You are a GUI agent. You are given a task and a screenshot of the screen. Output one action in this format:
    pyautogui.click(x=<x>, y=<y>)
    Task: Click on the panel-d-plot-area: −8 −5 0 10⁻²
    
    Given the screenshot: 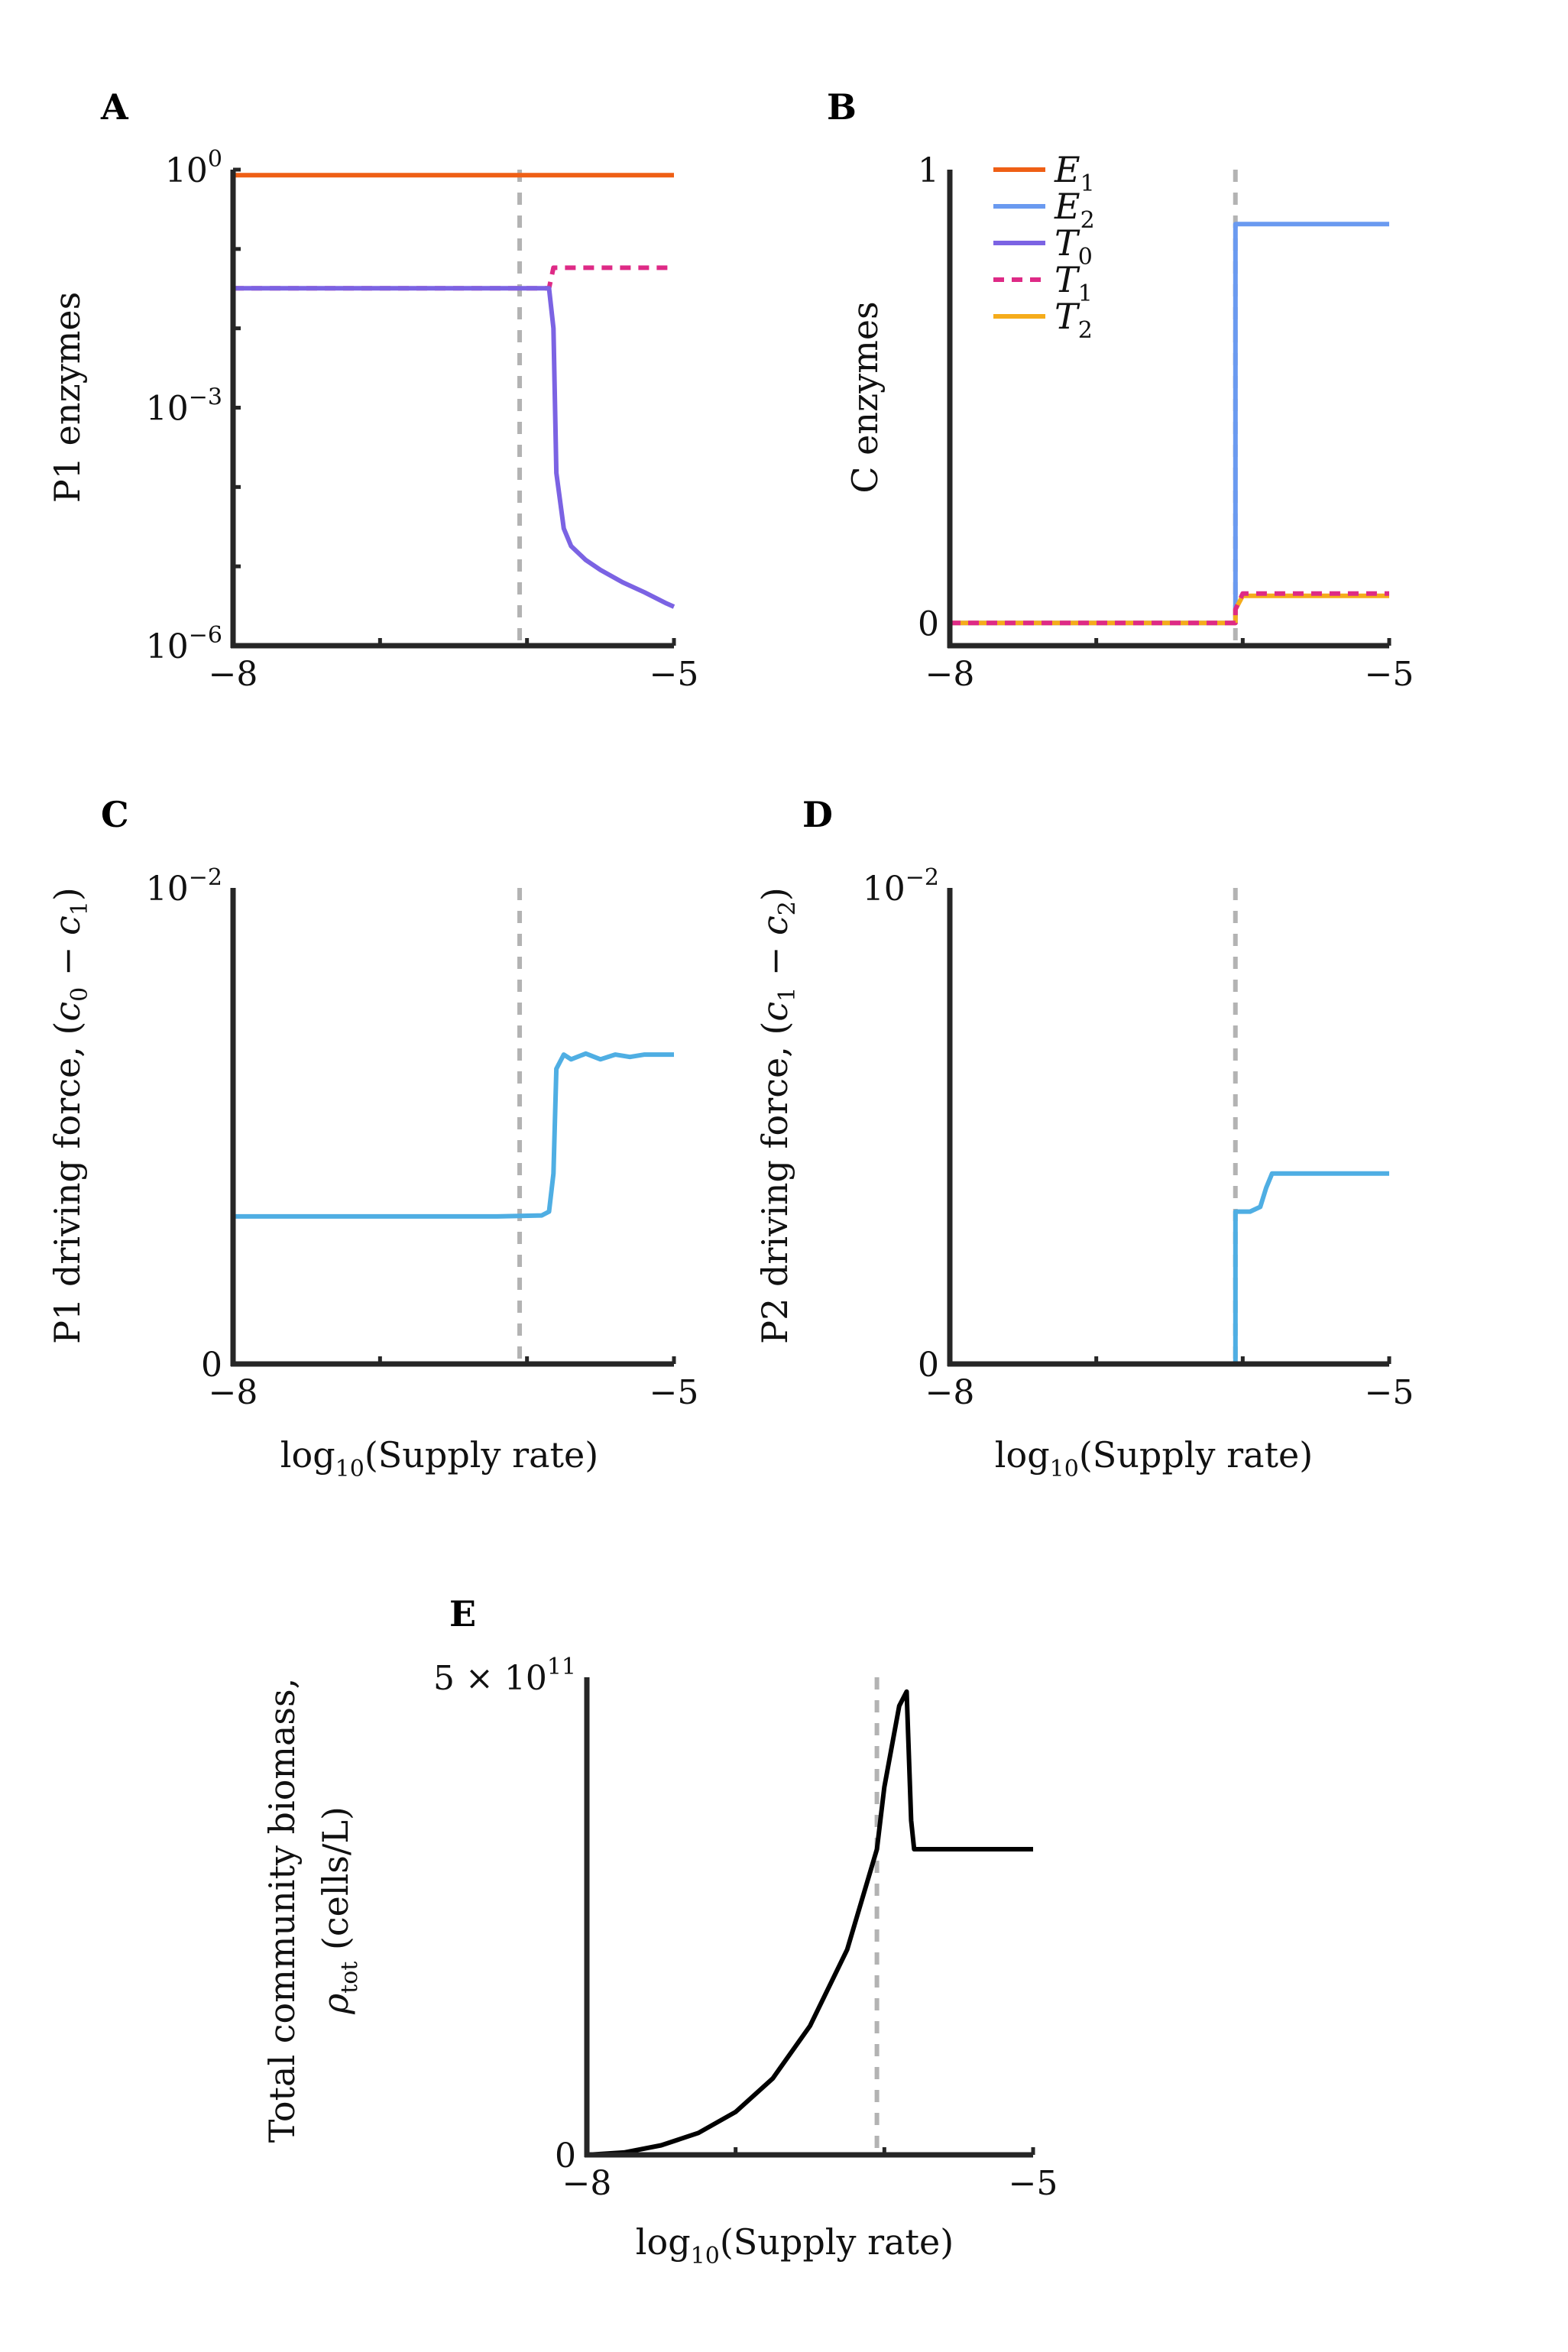 What is the action you would take?
    pyautogui.click(x=1138, y=1138)
    